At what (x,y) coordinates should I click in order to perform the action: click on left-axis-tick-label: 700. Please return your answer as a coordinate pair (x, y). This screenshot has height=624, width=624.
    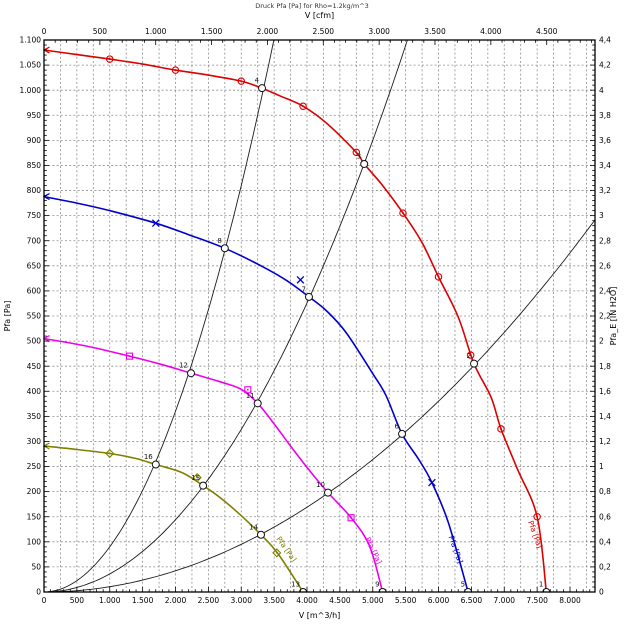
    Looking at the image, I should click on (34, 240).